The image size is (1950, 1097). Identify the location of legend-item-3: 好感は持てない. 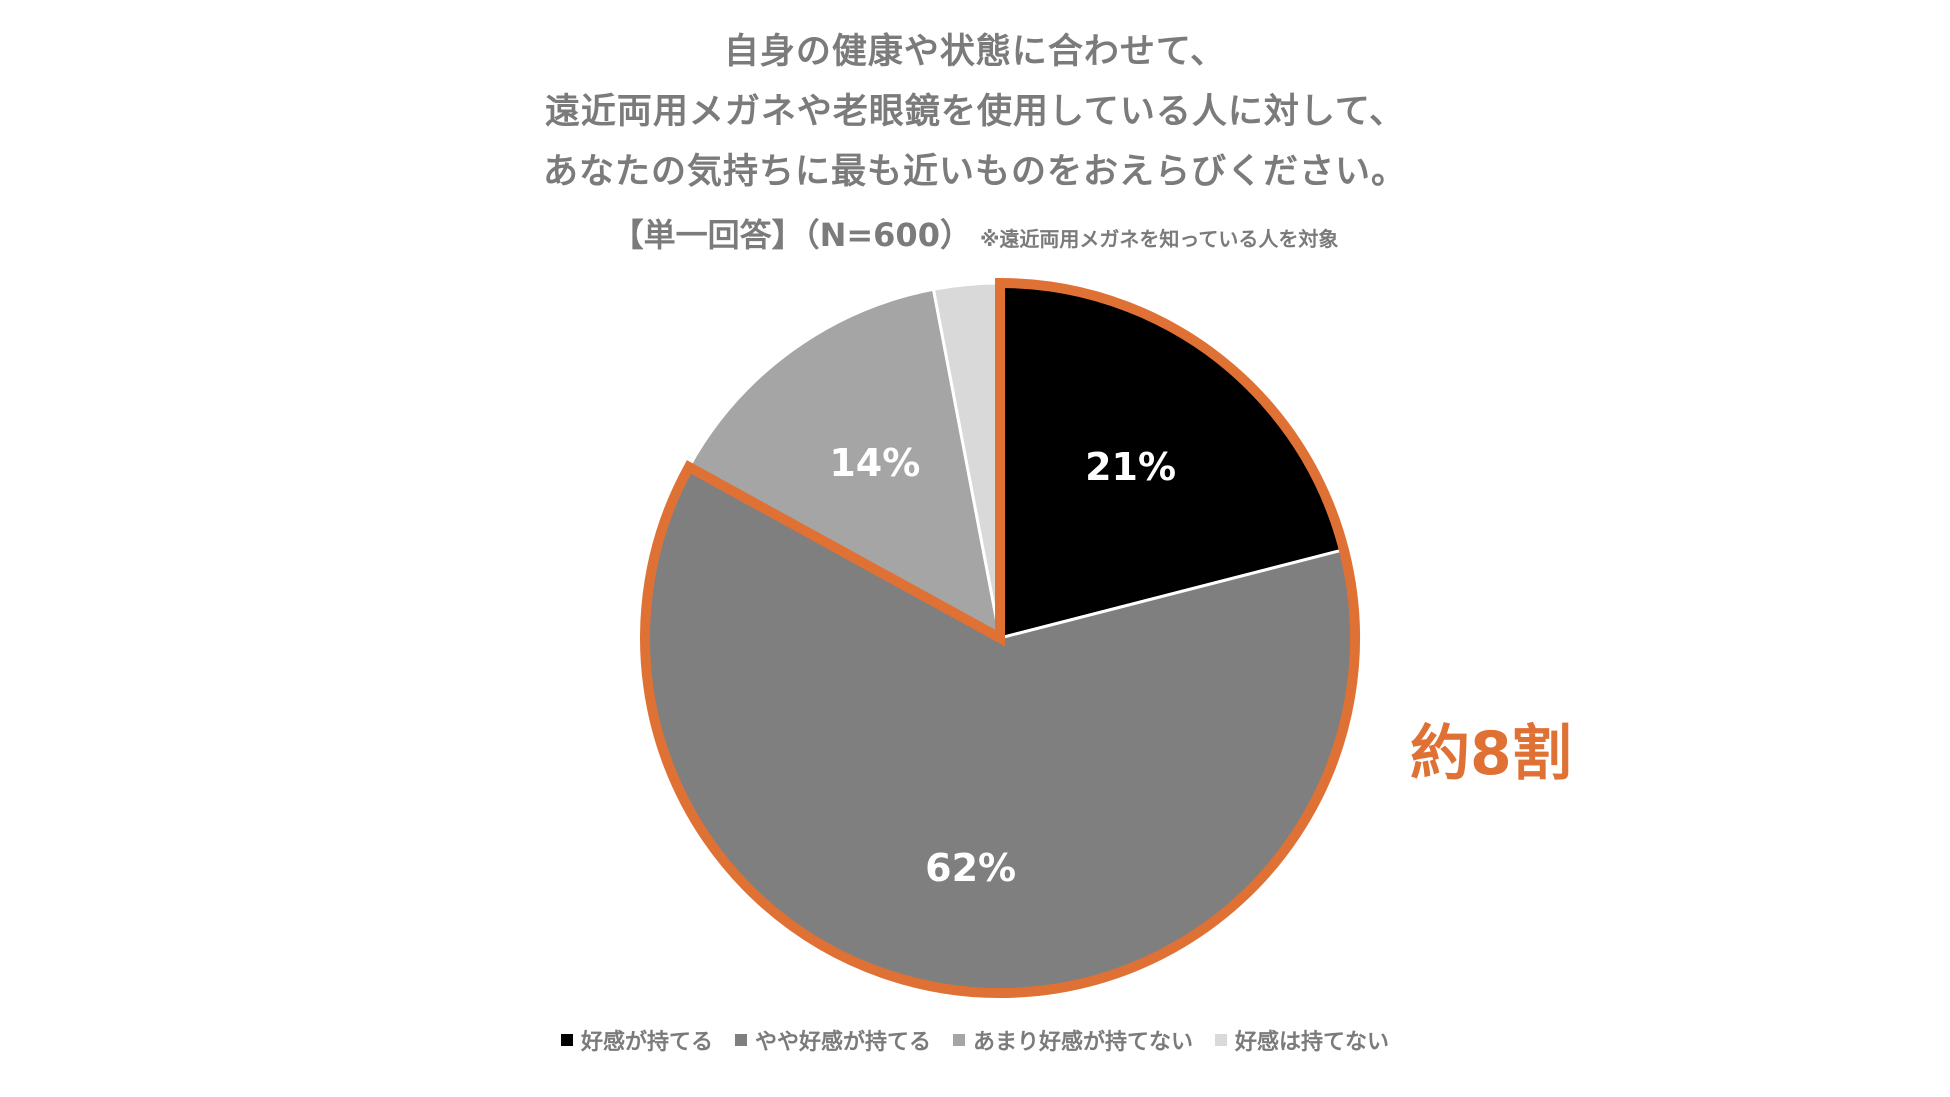
(1302, 1040).